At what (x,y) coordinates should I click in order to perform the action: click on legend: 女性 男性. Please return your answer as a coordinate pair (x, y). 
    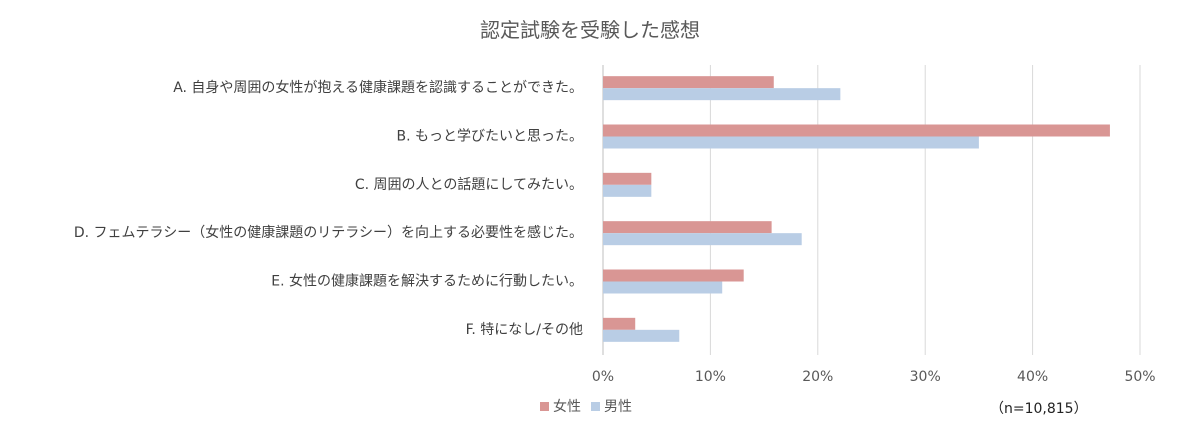
    Looking at the image, I should click on (586, 406).